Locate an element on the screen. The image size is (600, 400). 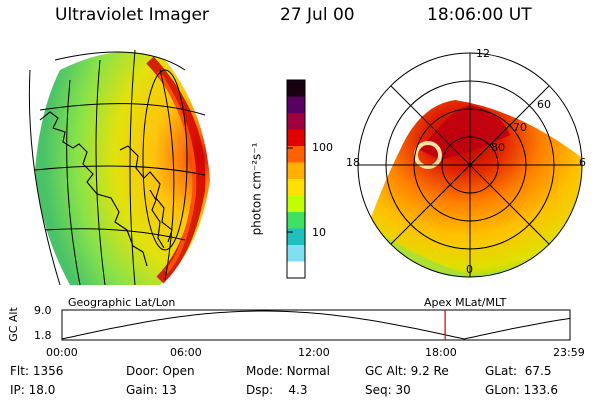
instrument-title: Ultraviolet Imager is located at coordinates (132, 15).